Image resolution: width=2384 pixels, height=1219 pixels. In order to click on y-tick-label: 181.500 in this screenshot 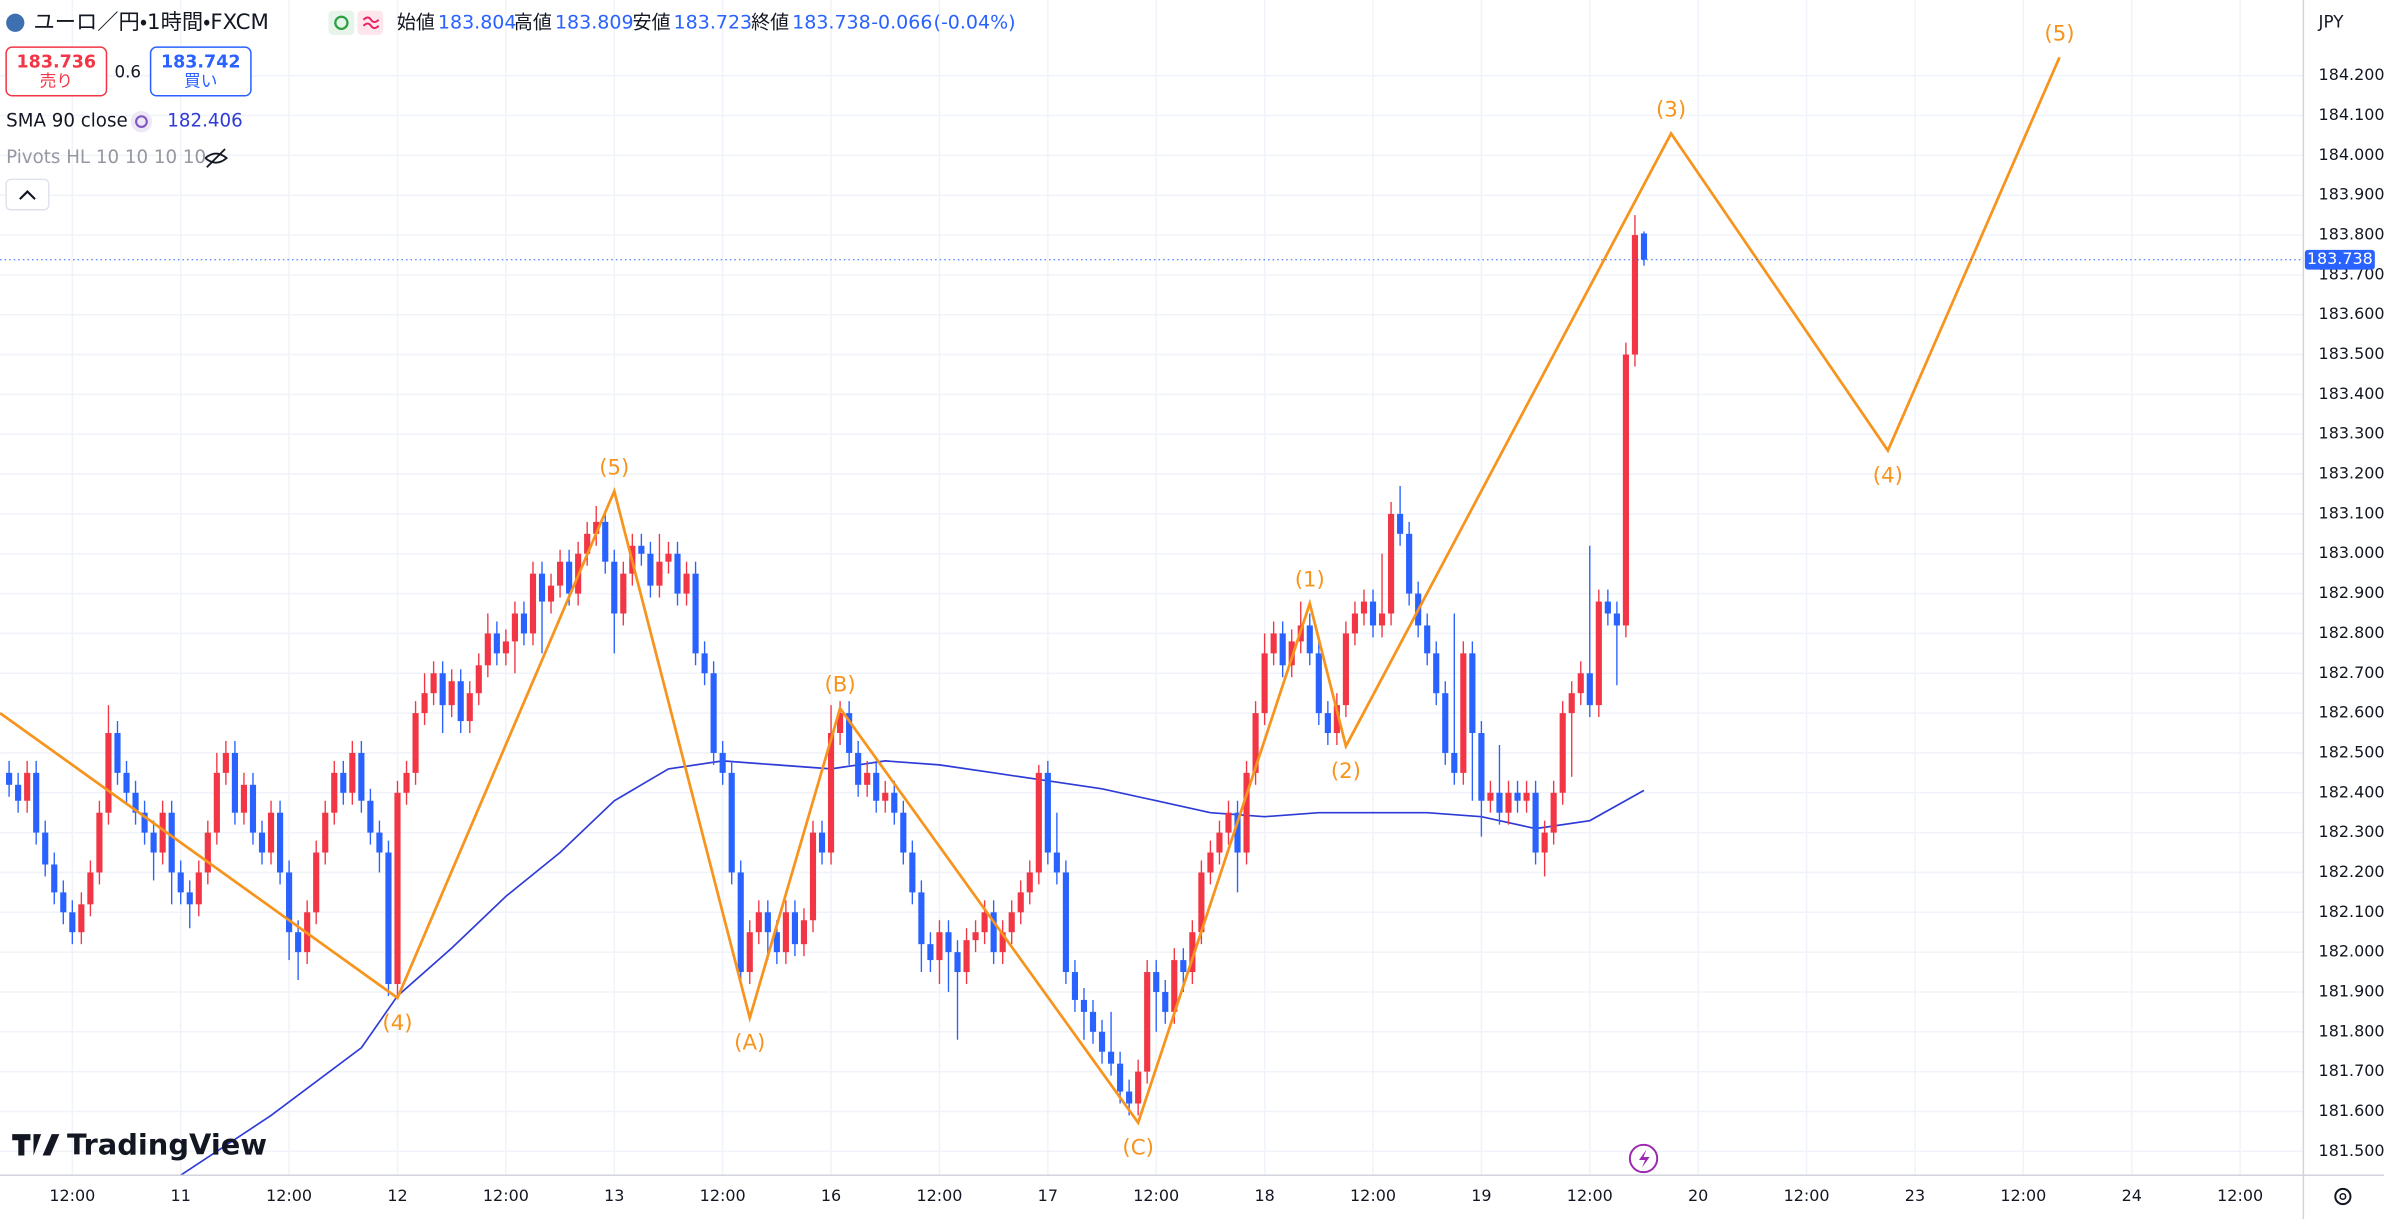, I will do `click(2351, 1150)`.